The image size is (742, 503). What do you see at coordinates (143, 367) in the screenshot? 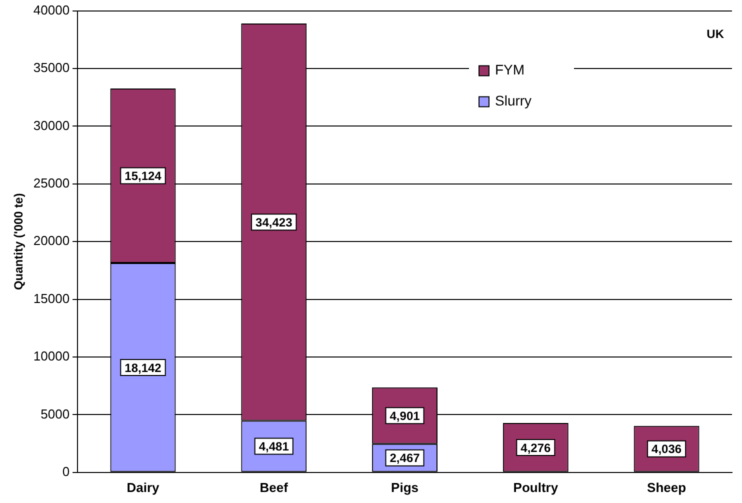
I see `data-label: 18,142` at bounding box center [143, 367].